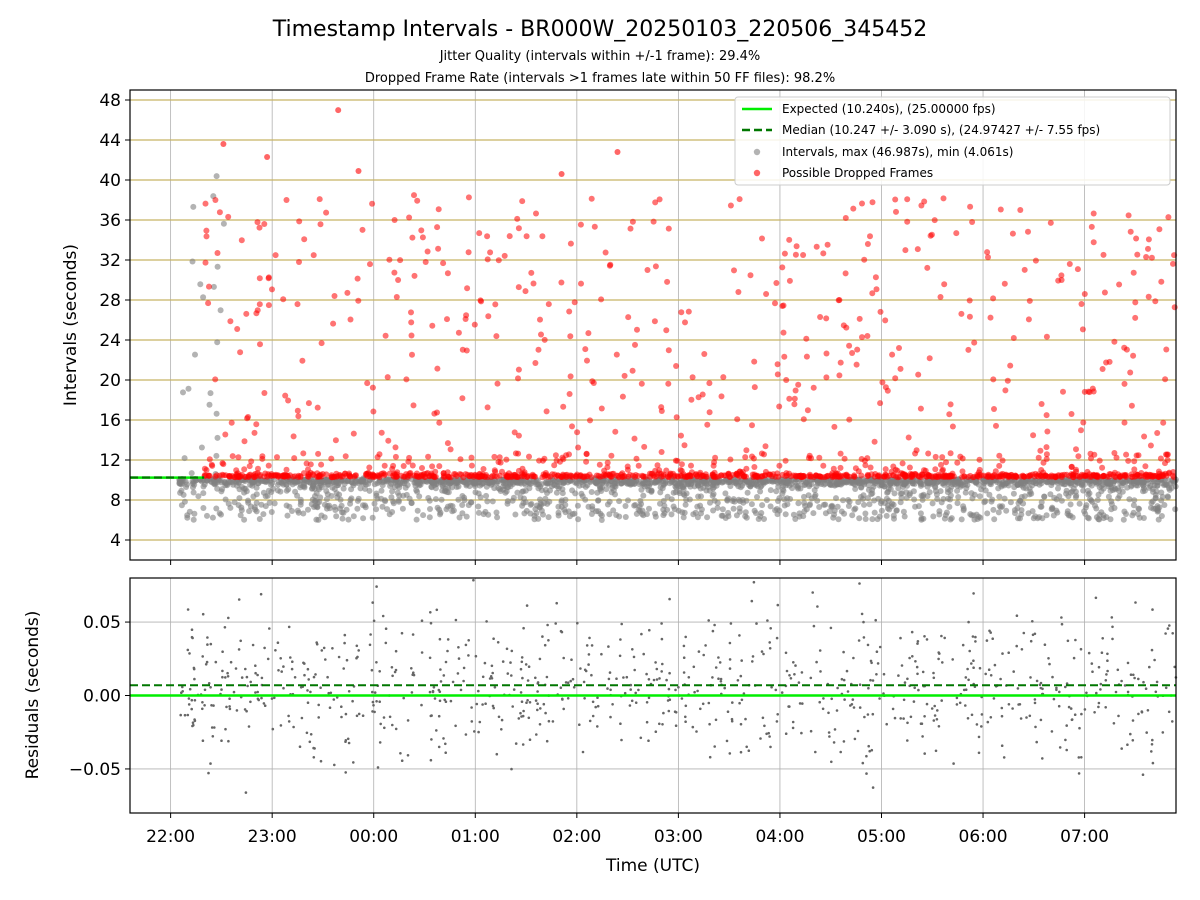  I want to click on top-y-tick-label: 32, so click(110, 261).